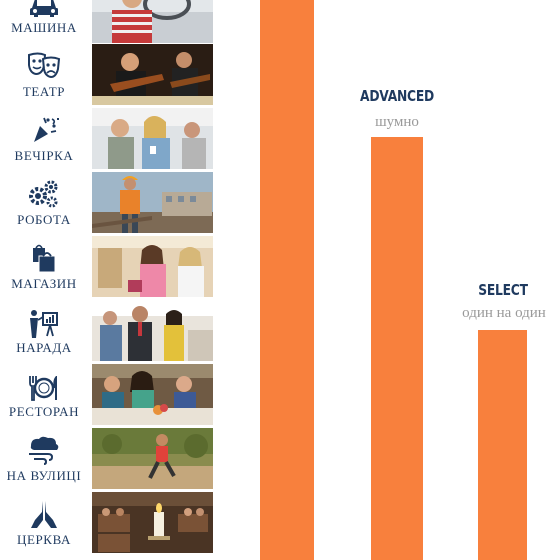 This screenshot has height=560, width=560. I want to click on category-label: НА ВУЛИЦІ, so click(44, 475).